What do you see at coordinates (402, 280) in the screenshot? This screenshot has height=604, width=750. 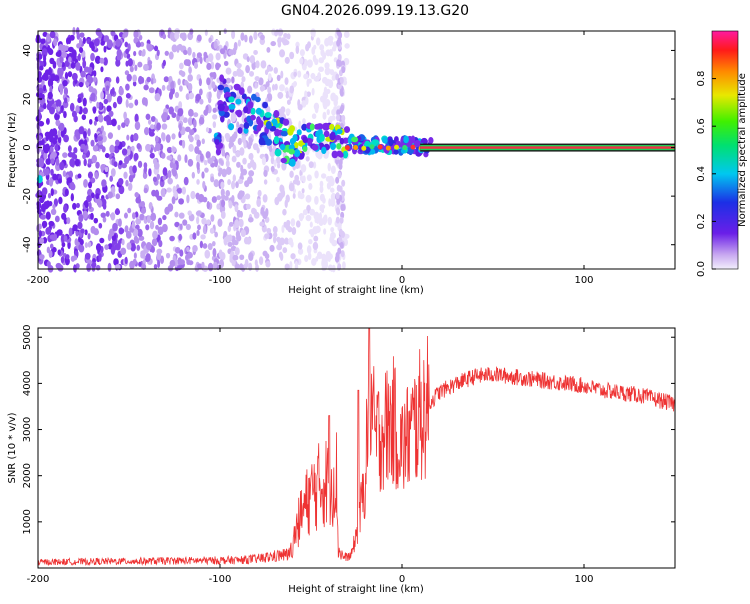 I see `x-tick-label: 0` at bounding box center [402, 280].